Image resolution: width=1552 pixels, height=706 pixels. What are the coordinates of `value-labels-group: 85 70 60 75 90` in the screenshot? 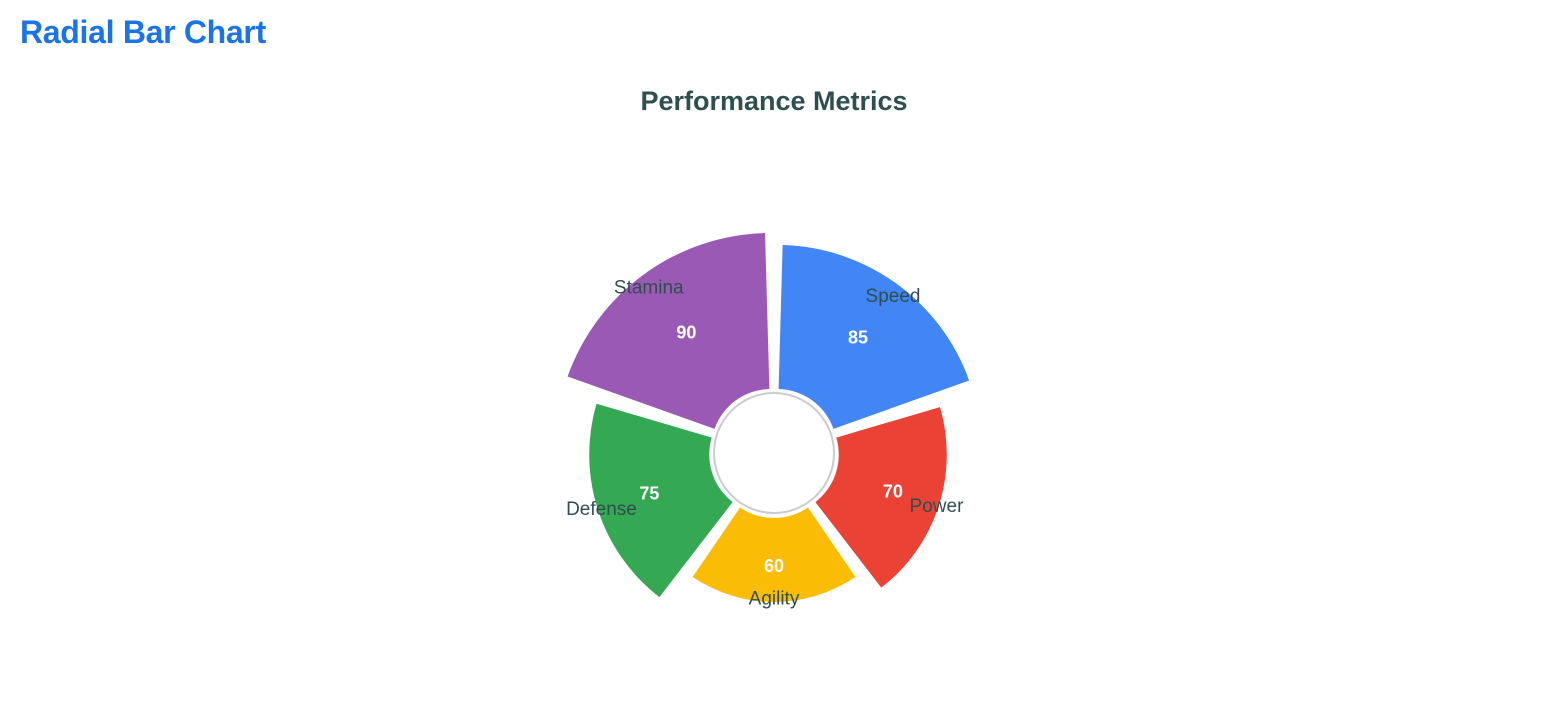 It's located at (771, 449).